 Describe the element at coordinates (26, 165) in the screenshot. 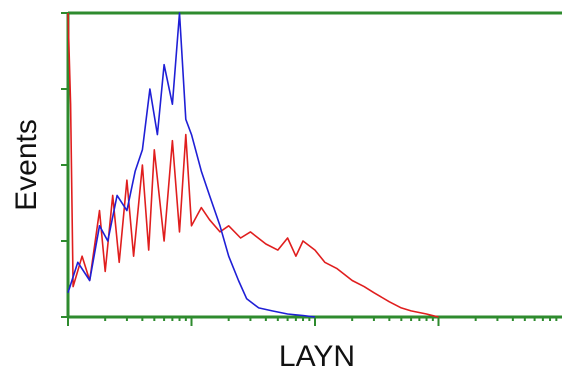

I see `y-axis-title: Events` at that location.